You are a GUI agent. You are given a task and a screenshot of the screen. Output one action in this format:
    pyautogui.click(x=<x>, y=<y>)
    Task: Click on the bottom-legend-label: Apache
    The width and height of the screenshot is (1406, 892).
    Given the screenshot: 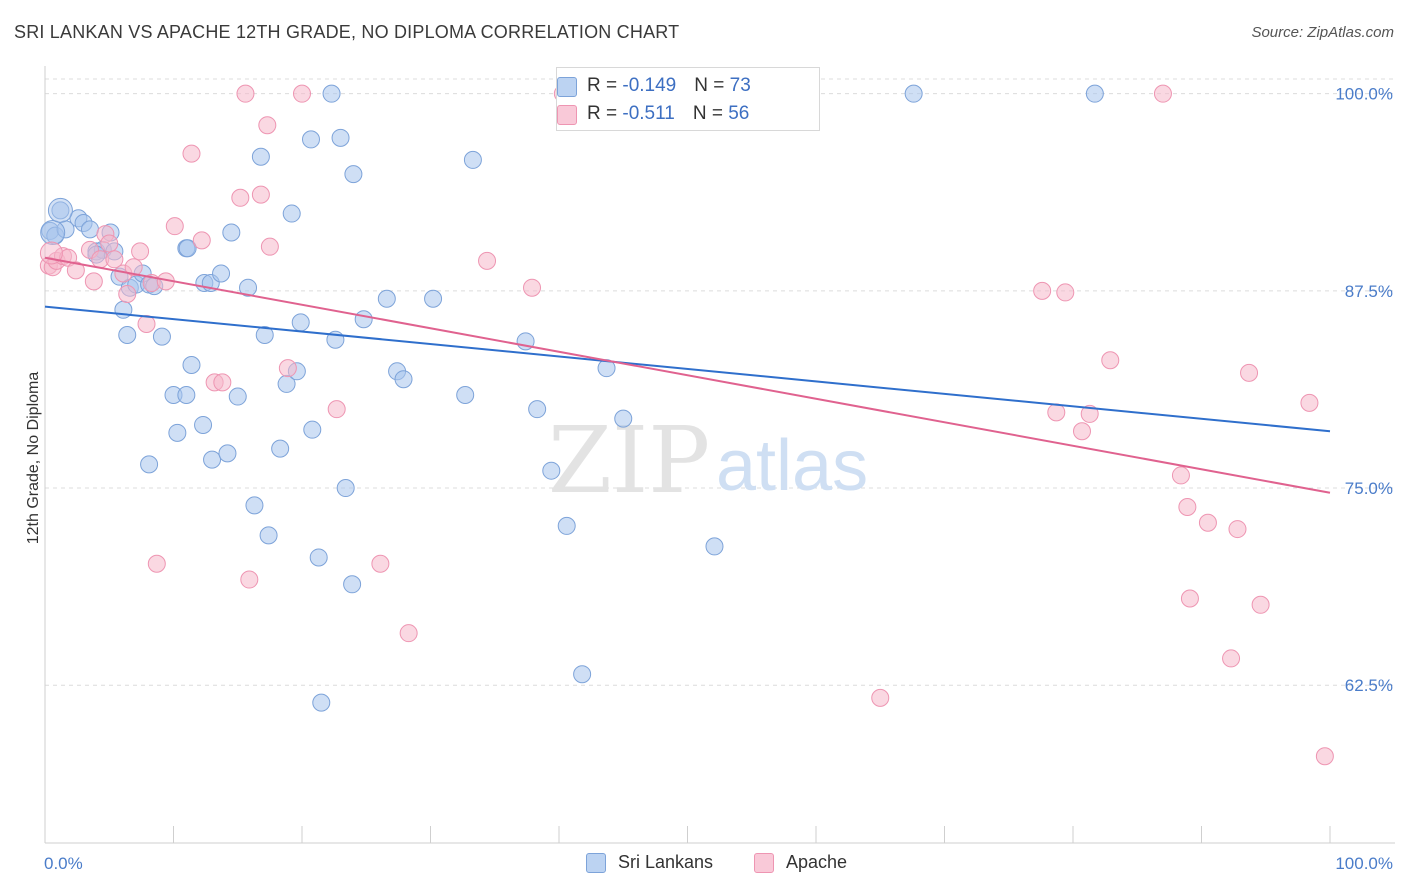 What is the action you would take?
    pyautogui.click(x=817, y=862)
    